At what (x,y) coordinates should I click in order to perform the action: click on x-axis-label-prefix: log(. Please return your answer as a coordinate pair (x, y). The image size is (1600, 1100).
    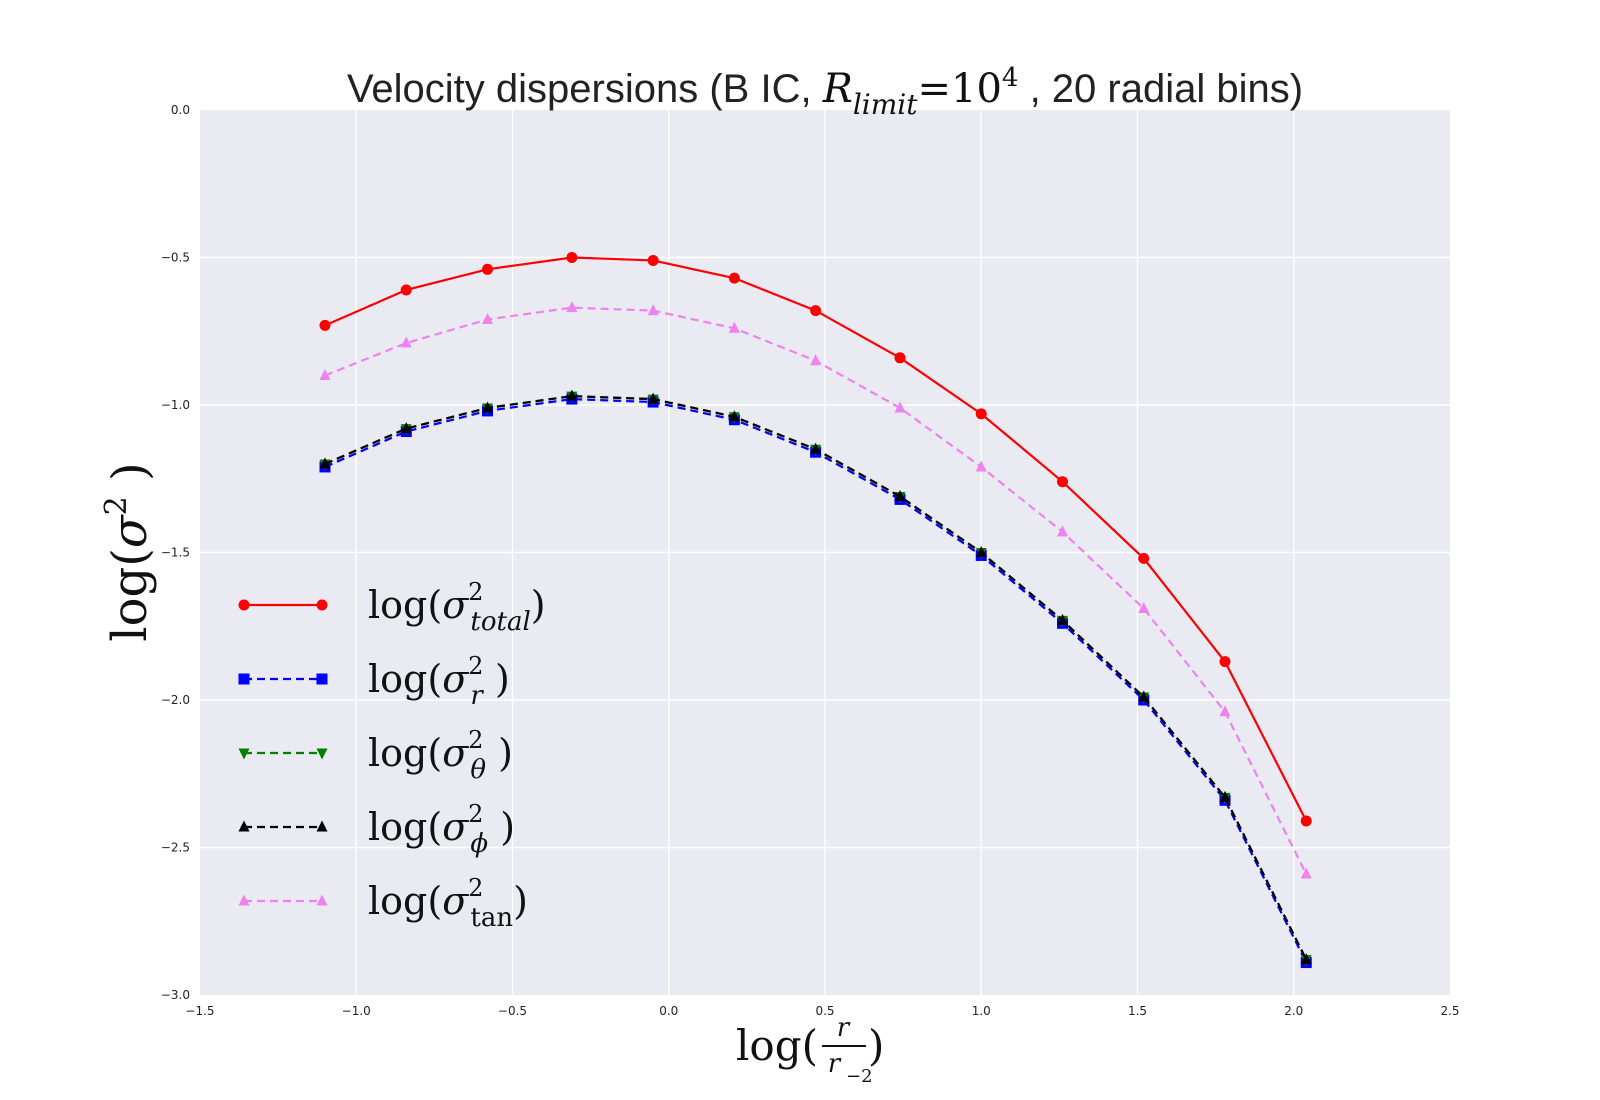
    Looking at the image, I should click on (777, 1045).